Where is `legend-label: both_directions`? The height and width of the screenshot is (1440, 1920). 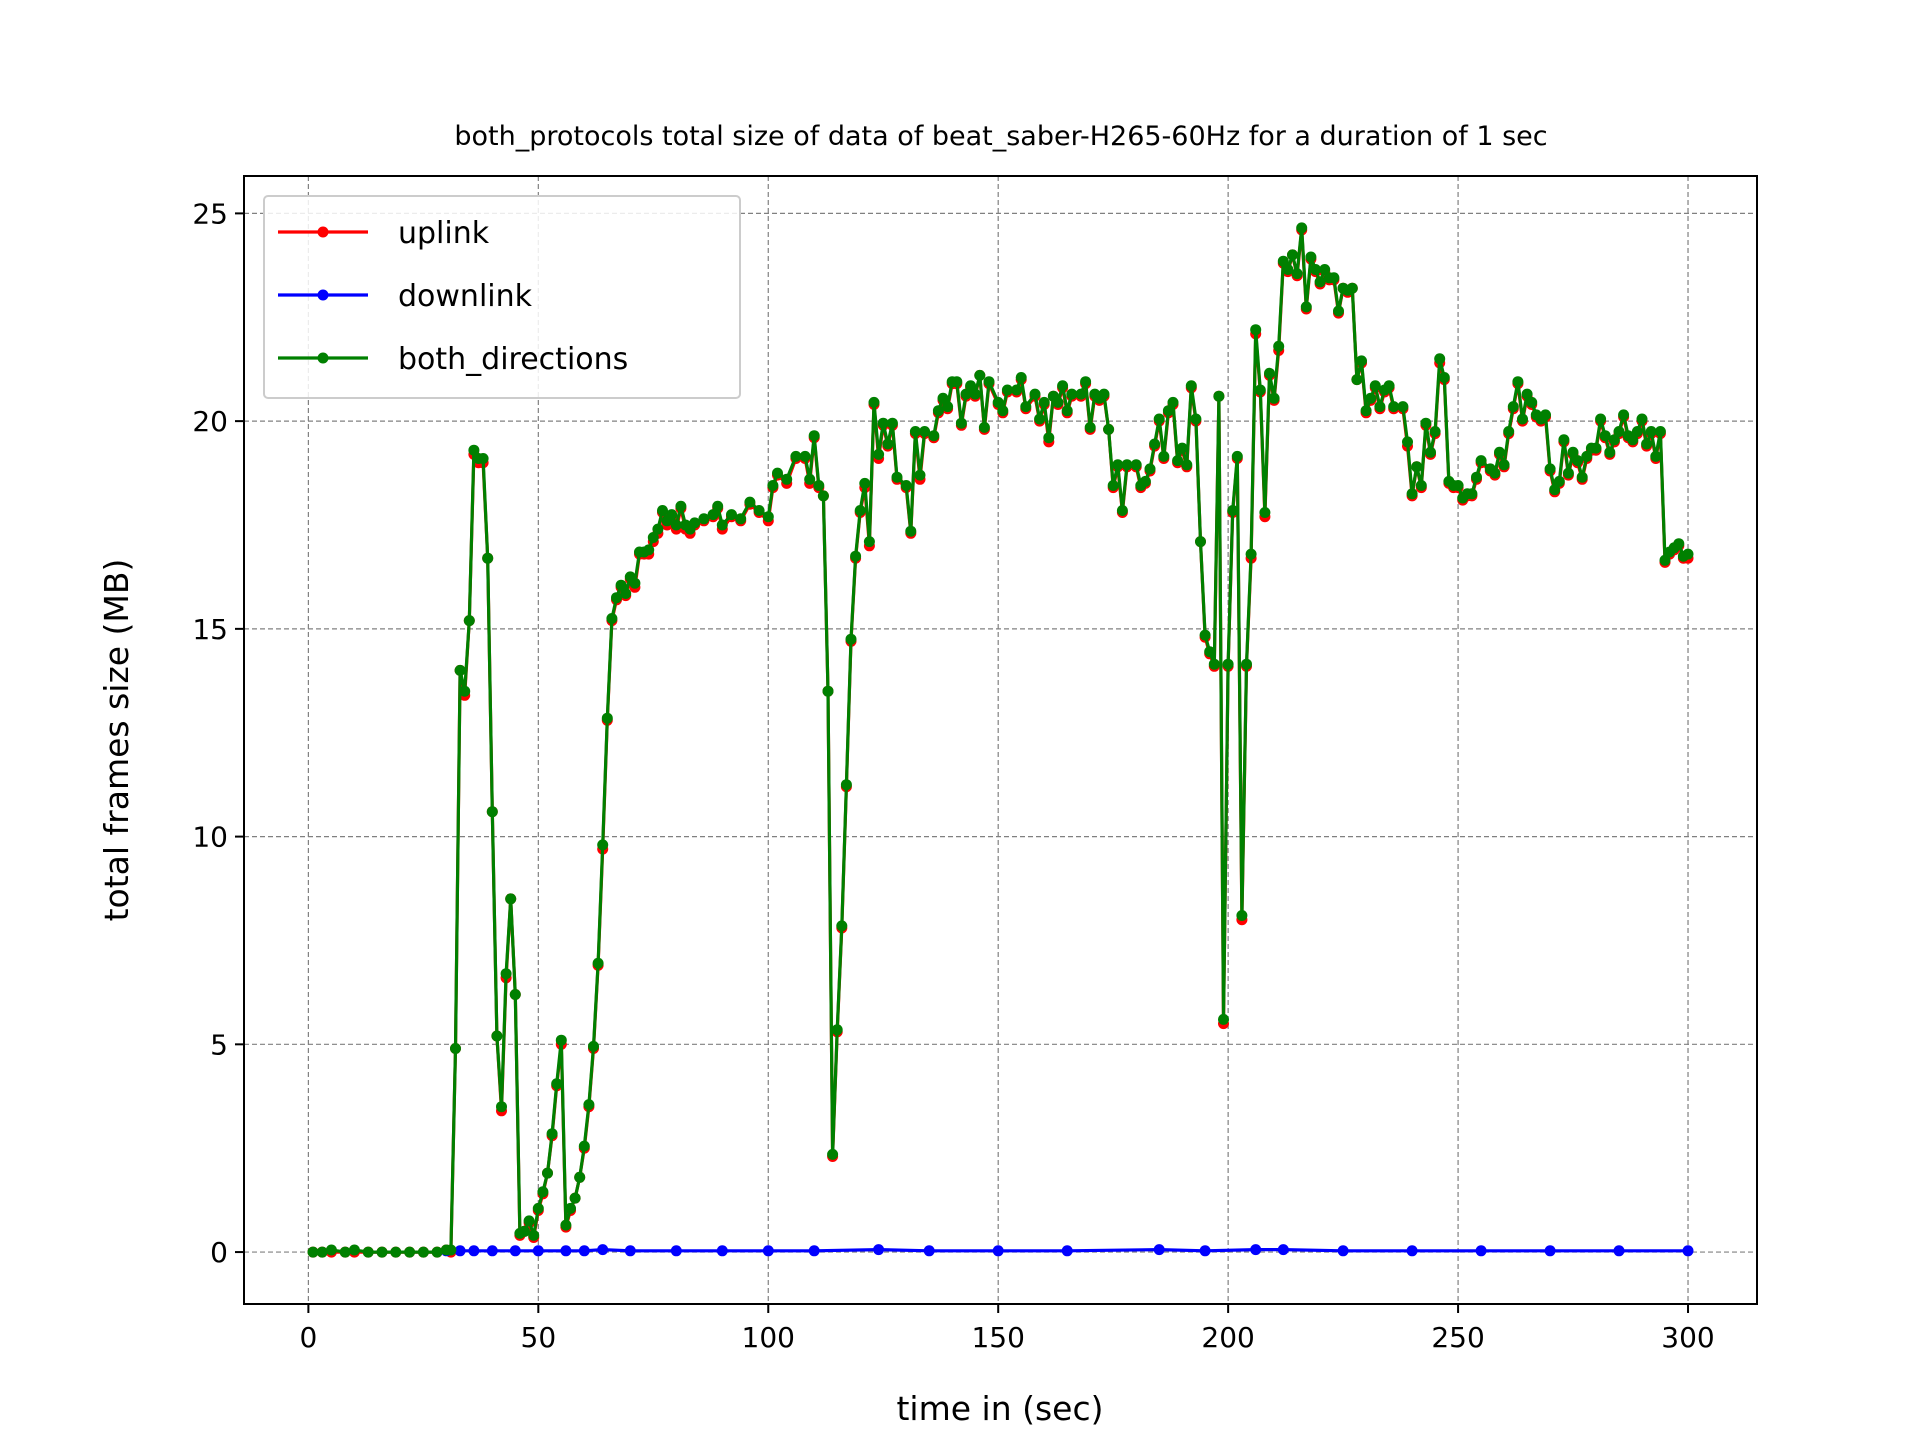
legend-label: both_directions is located at coordinates (513, 359).